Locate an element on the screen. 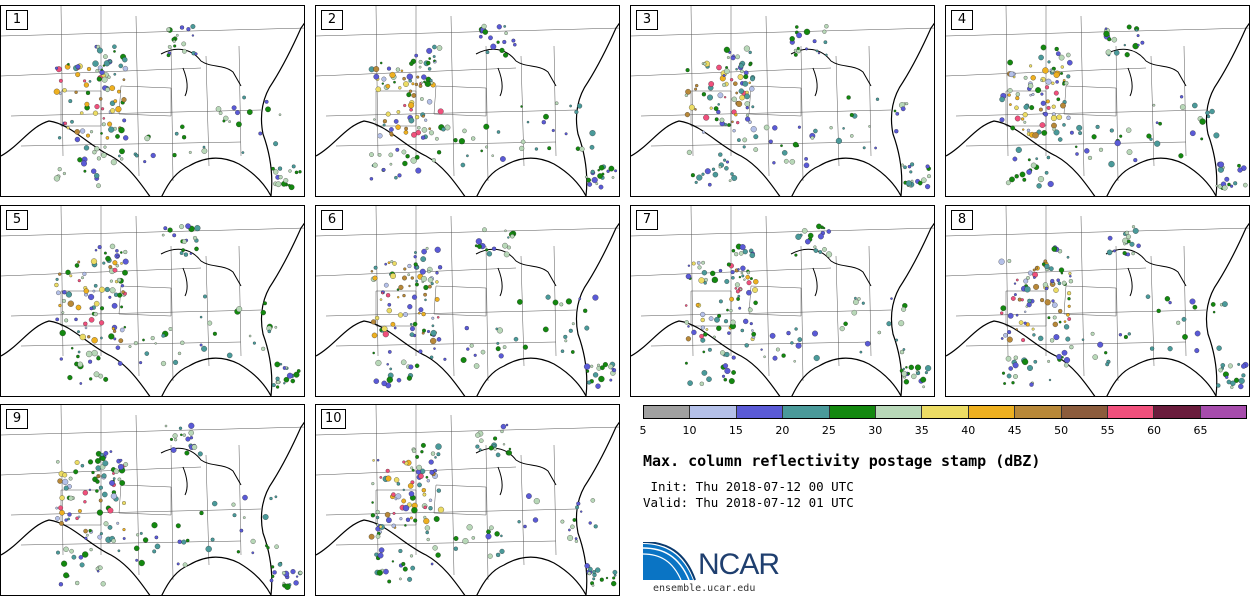 The image size is (1260, 597). member-label: 6 is located at coordinates (332, 220).